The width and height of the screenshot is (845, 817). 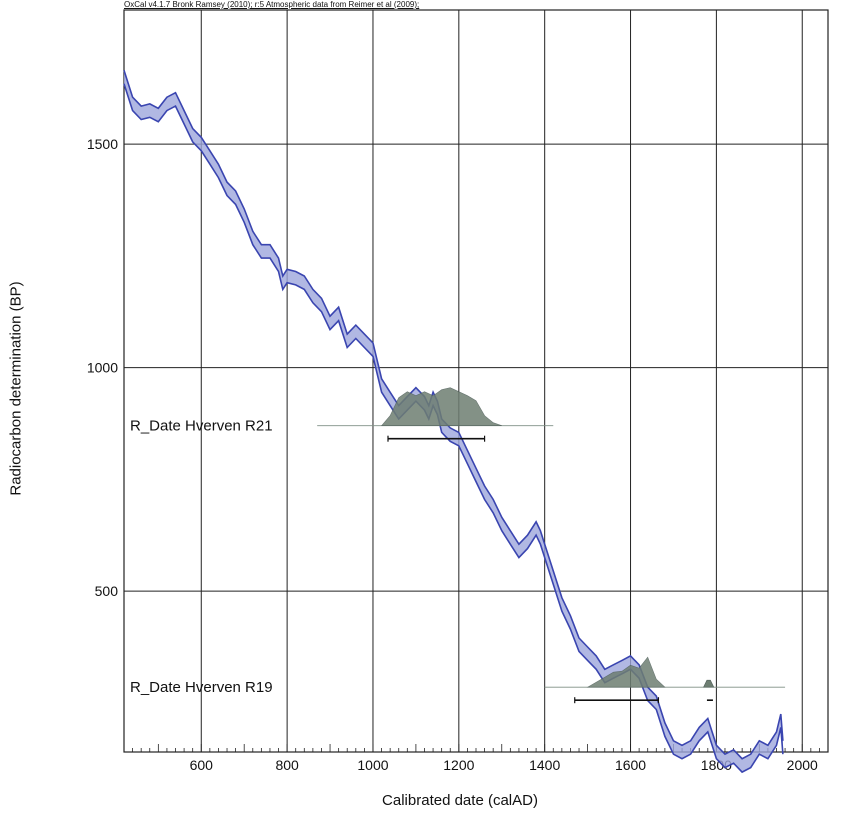 I want to click on x-tick-label: 1200, so click(x=458, y=765).